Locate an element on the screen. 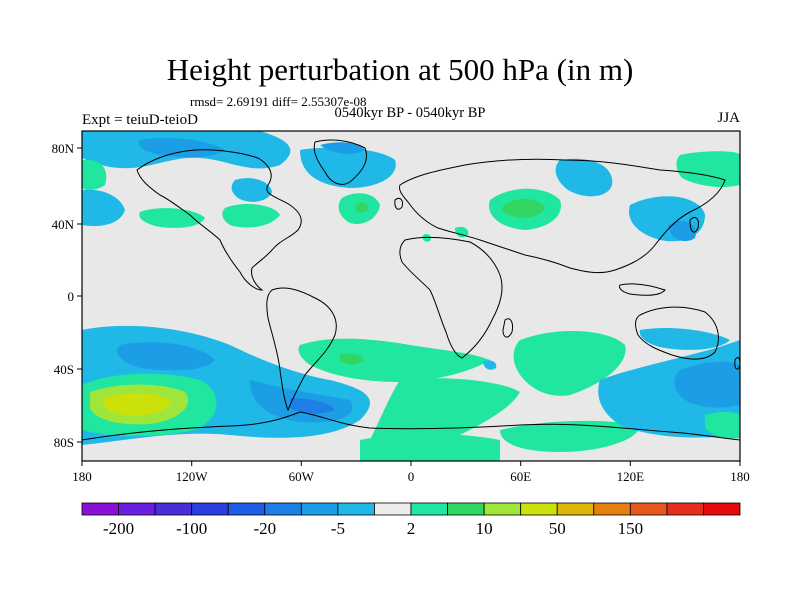 The width and height of the screenshot is (800, 600). lat-tick-label: 80N is located at coordinates (63, 148).